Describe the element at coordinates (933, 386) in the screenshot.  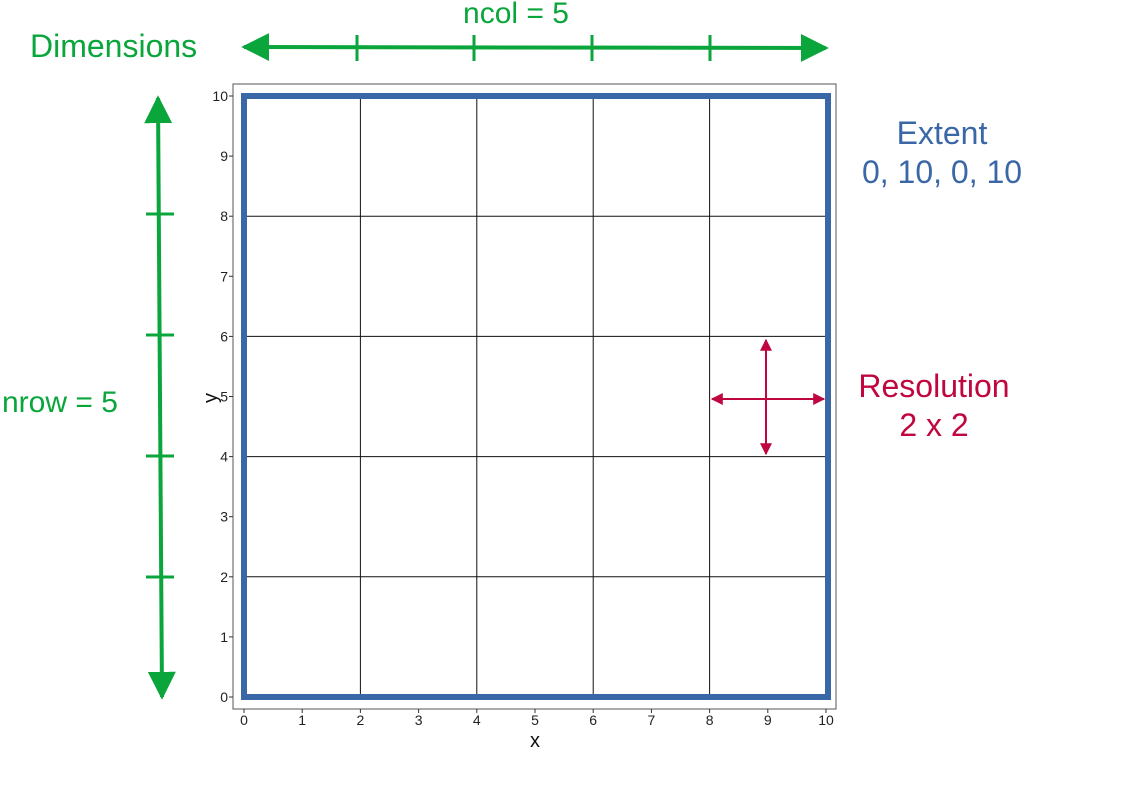
I see `resolution-title: Resolution` at that location.